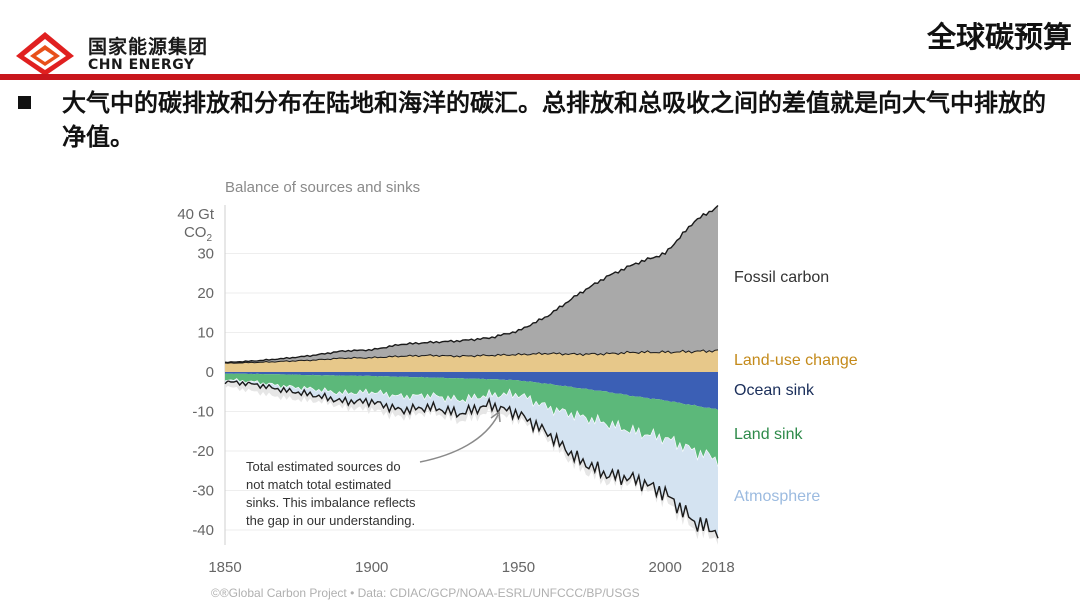 The height and width of the screenshot is (608, 1080). I want to click on annotation-line: sinks. This imbalance reflects, so click(331, 502).